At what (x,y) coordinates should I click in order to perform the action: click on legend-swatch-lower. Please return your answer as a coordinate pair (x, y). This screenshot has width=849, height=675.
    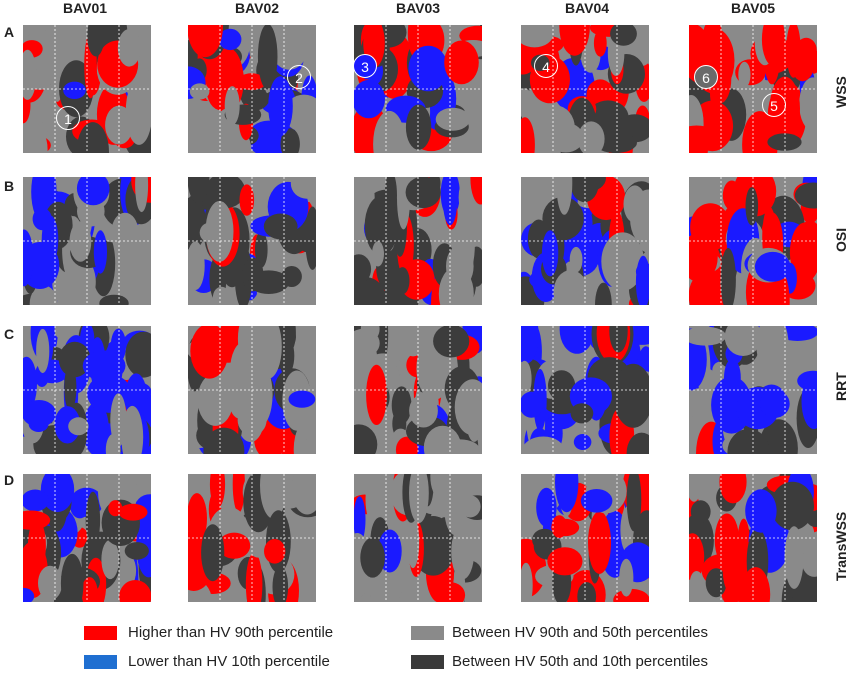
    Looking at the image, I should click on (100, 662).